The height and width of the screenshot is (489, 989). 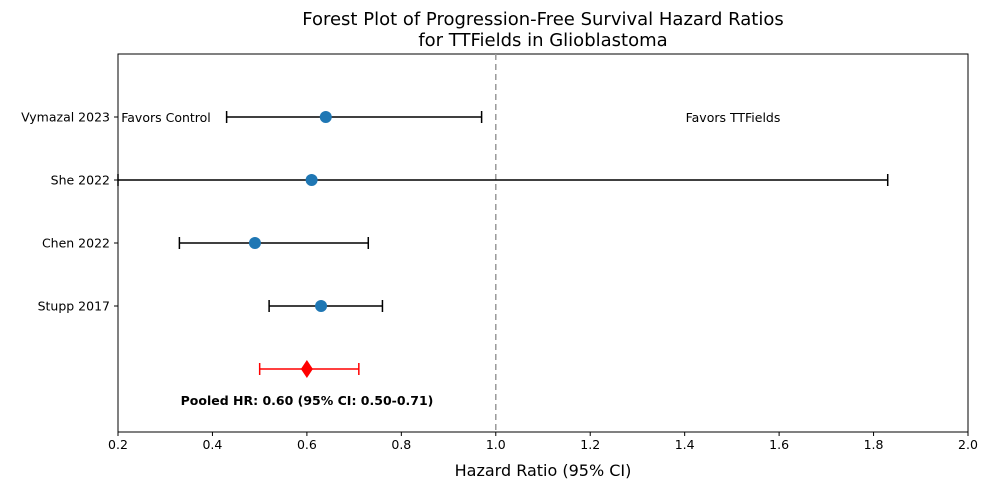 What do you see at coordinates (543, 470) in the screenshot?
I see `x-axis-label: Hazard Ratio (95% CI)` at bounding box center [543, 470].